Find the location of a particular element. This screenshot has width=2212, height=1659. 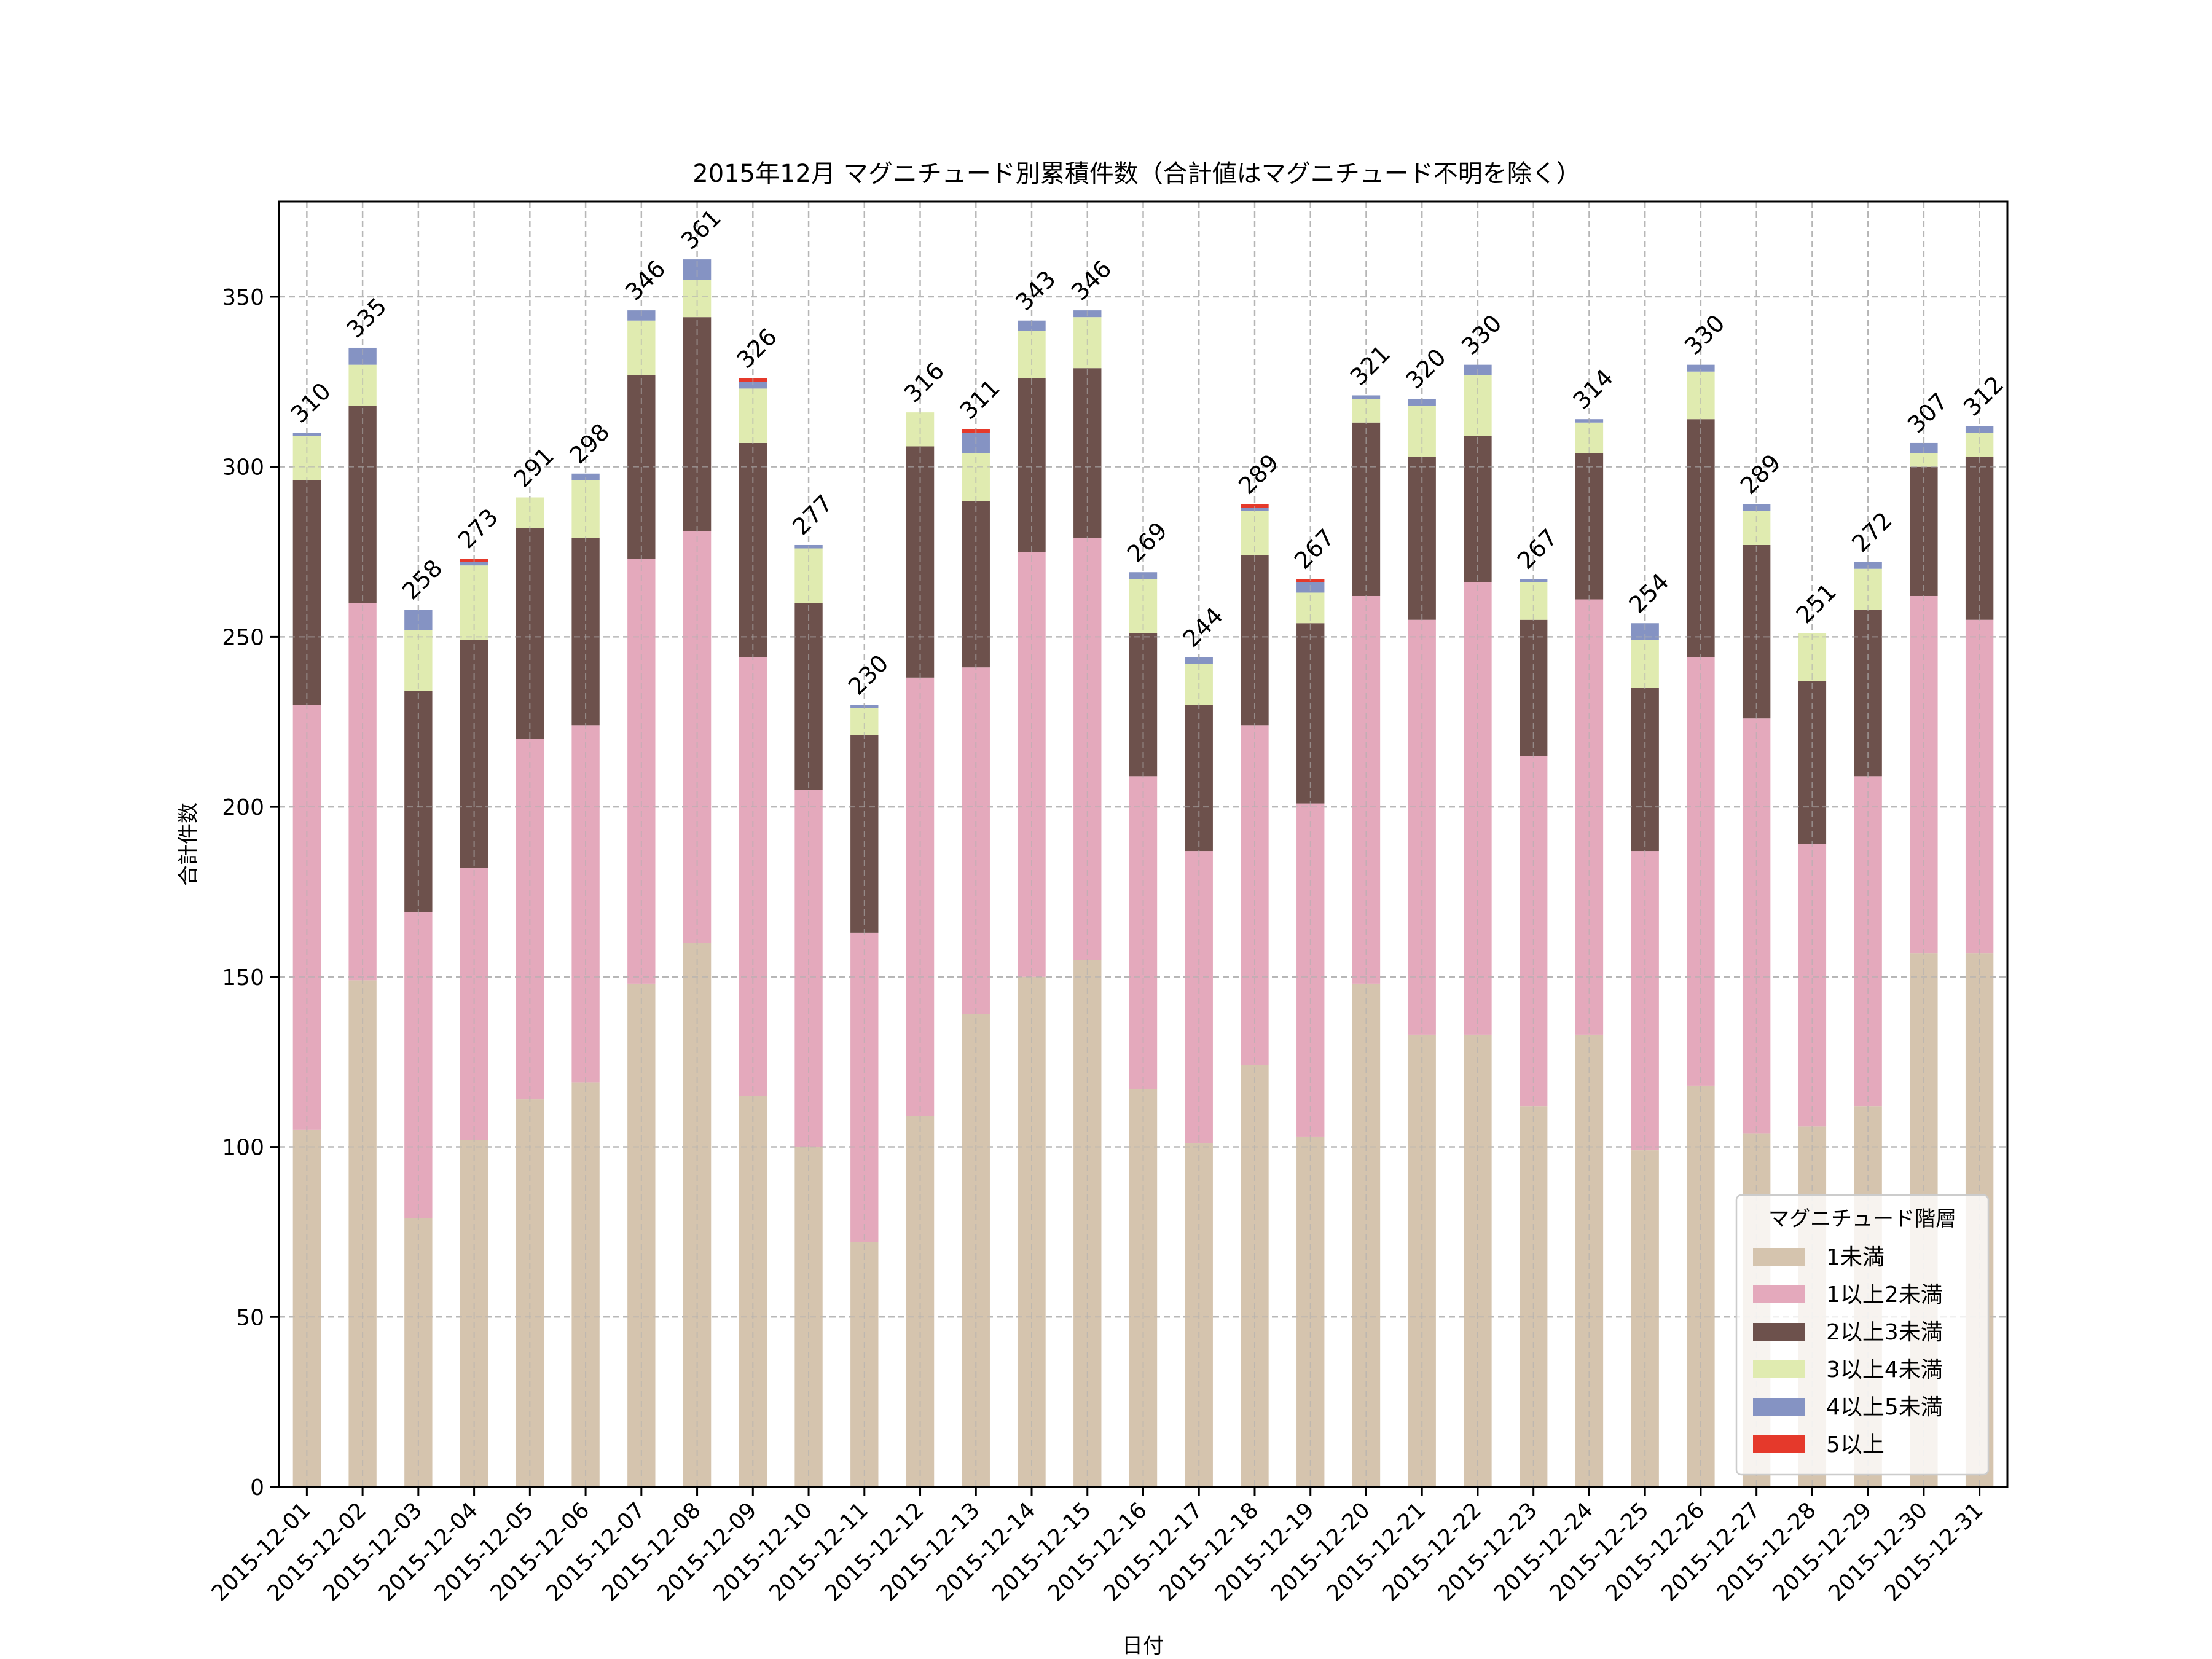

x-axis-label: 日付 is located at coordinates (1143, 1646).